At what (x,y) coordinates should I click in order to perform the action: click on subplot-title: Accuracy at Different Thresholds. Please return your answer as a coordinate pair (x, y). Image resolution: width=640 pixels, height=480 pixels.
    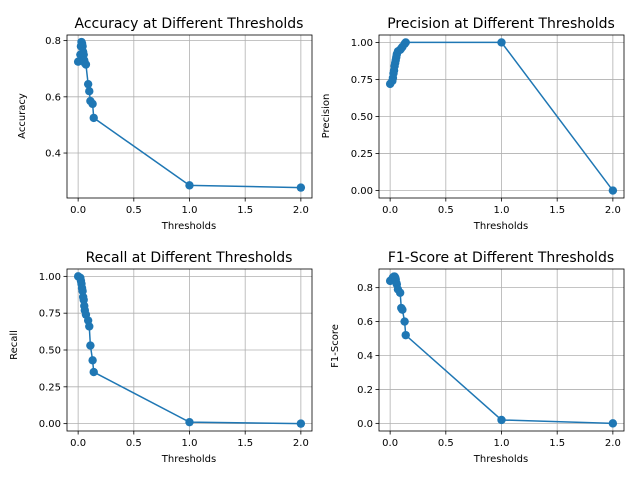
    Looking at the image, I should click on (189, 24).